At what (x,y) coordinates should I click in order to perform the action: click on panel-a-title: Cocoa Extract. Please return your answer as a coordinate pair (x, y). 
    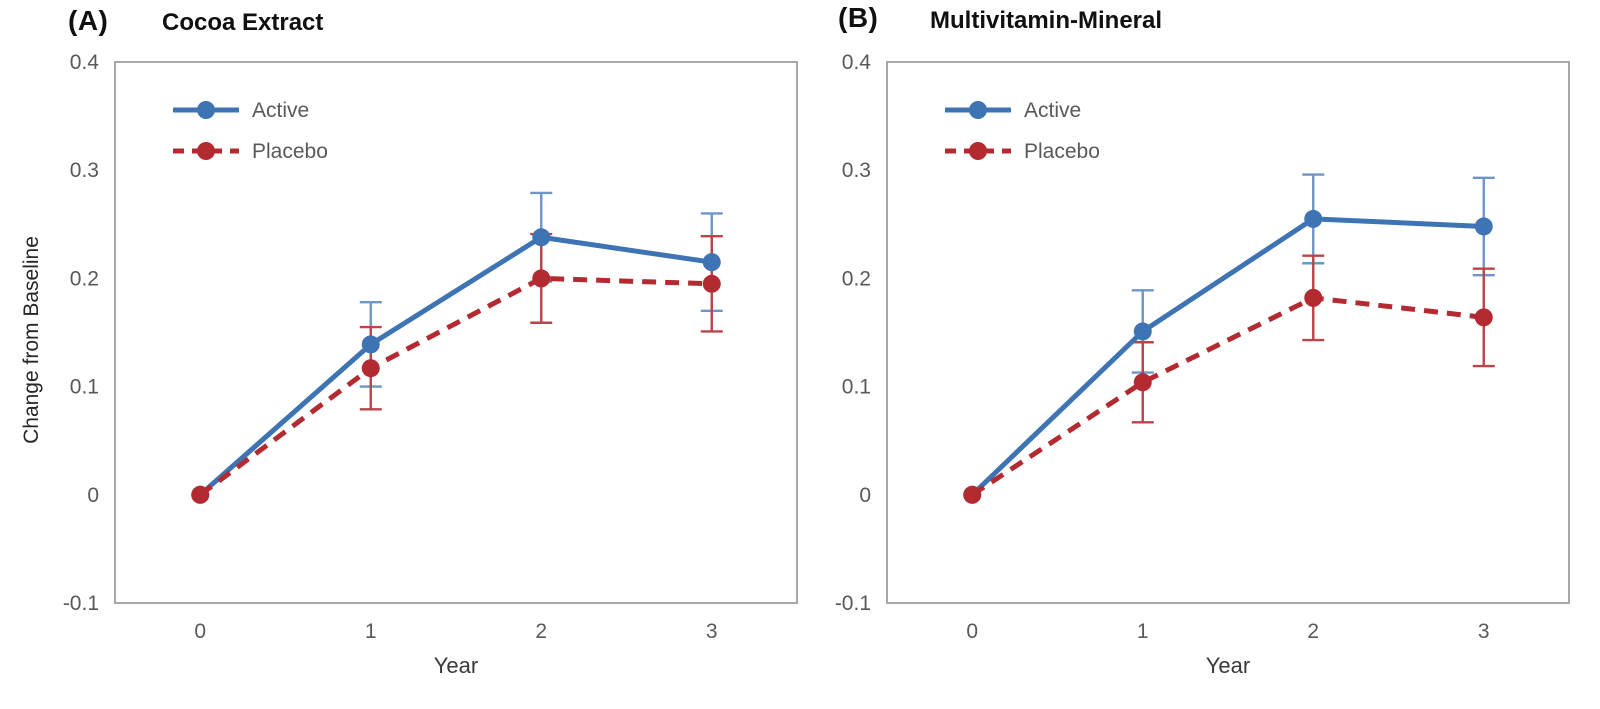
    Looking at the image, I should click on (243, 22).